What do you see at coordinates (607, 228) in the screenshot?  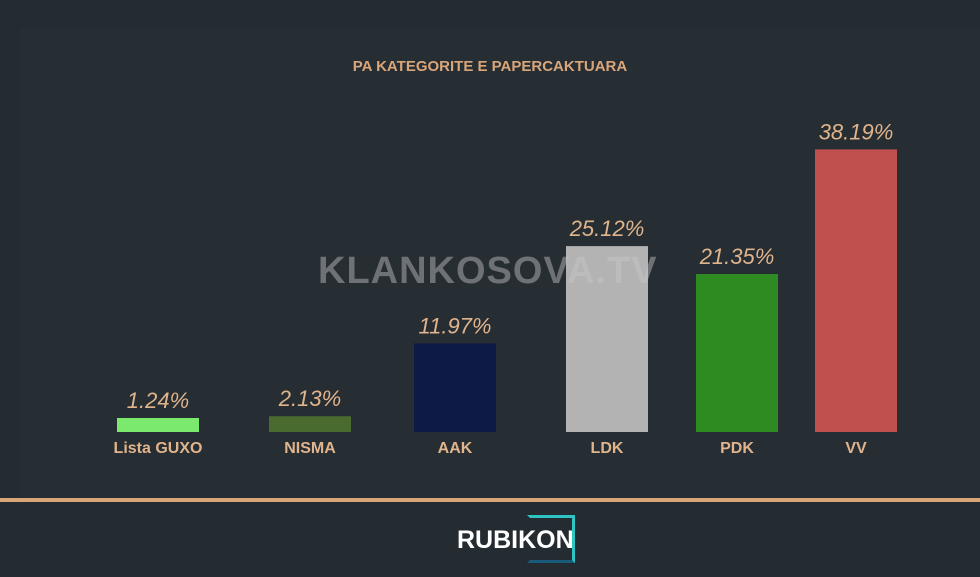 I see `data-label: 25.12%` at bounding box center [607, 228].